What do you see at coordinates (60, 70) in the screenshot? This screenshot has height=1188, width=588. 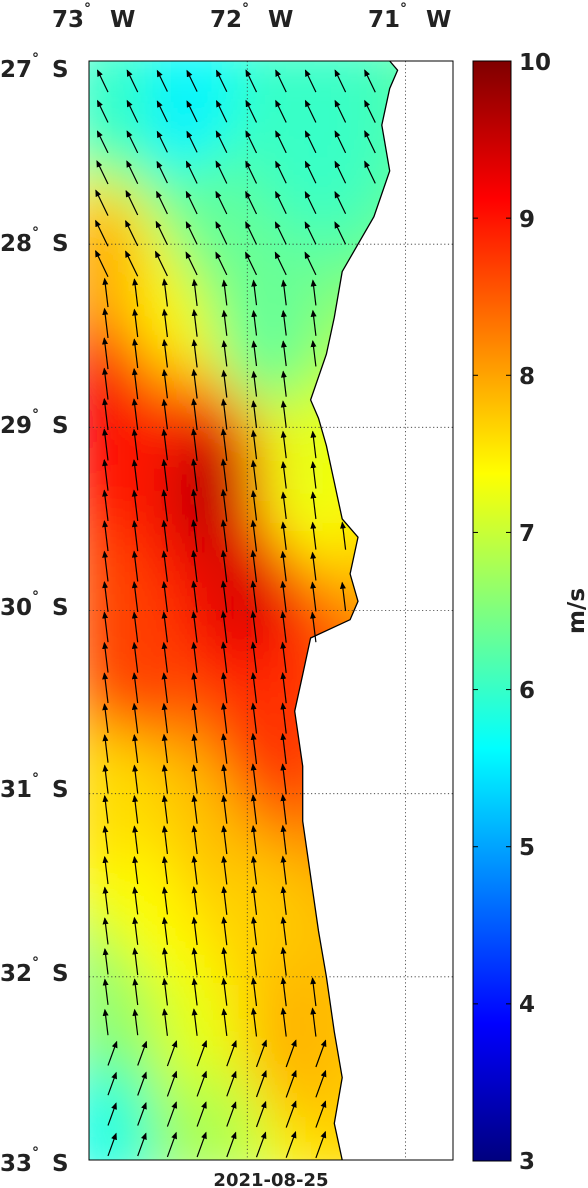 I see `lat-27-hemi: S` at bounding box center [60, 70].